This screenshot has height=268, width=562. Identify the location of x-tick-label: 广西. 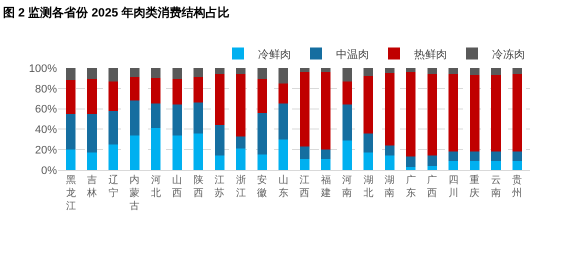
(432, 186).